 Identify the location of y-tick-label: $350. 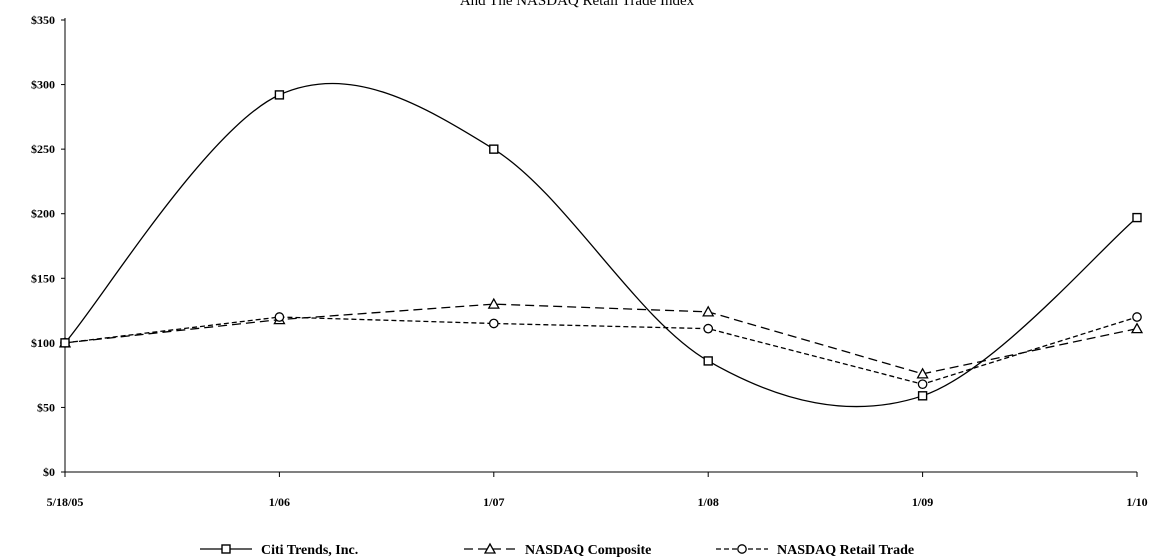
(43, 20).